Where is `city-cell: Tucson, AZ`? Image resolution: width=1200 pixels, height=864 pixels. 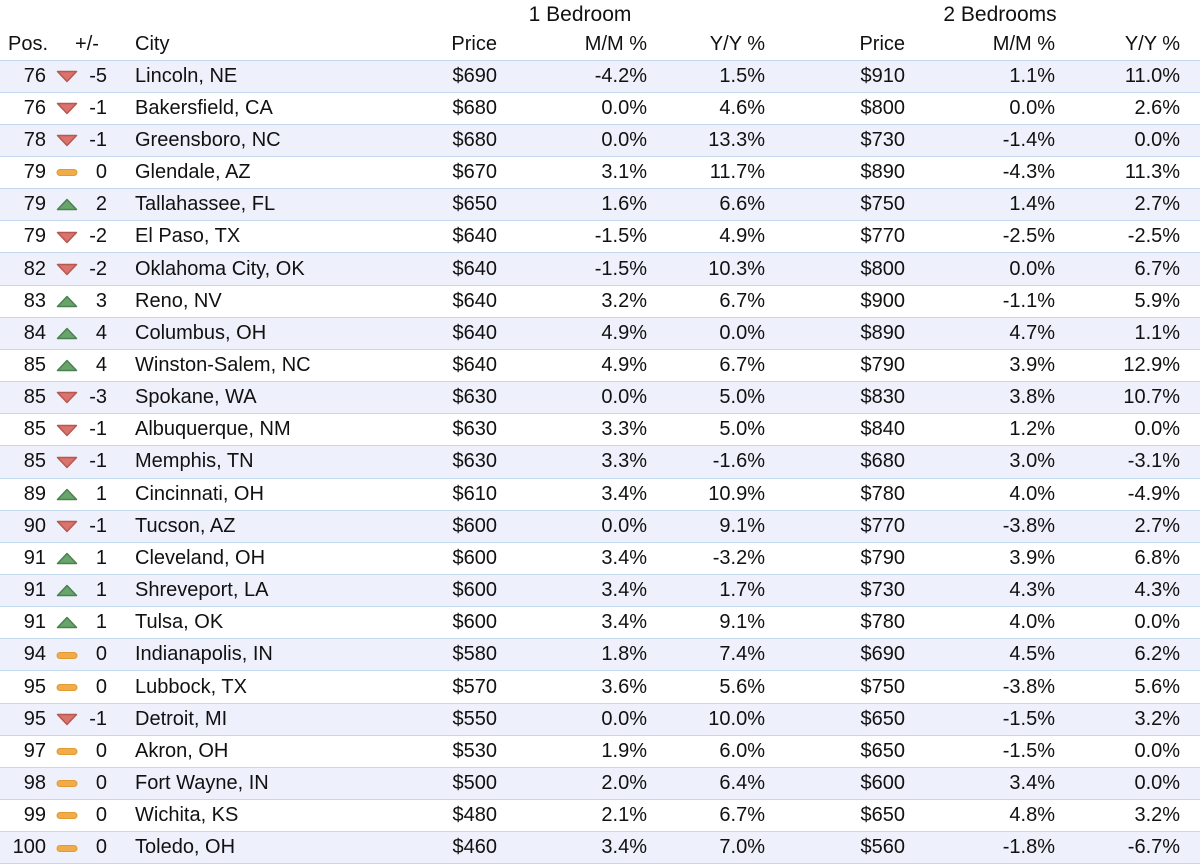
city-cell: Tucson, AZ is located at coordinates (275, 526).